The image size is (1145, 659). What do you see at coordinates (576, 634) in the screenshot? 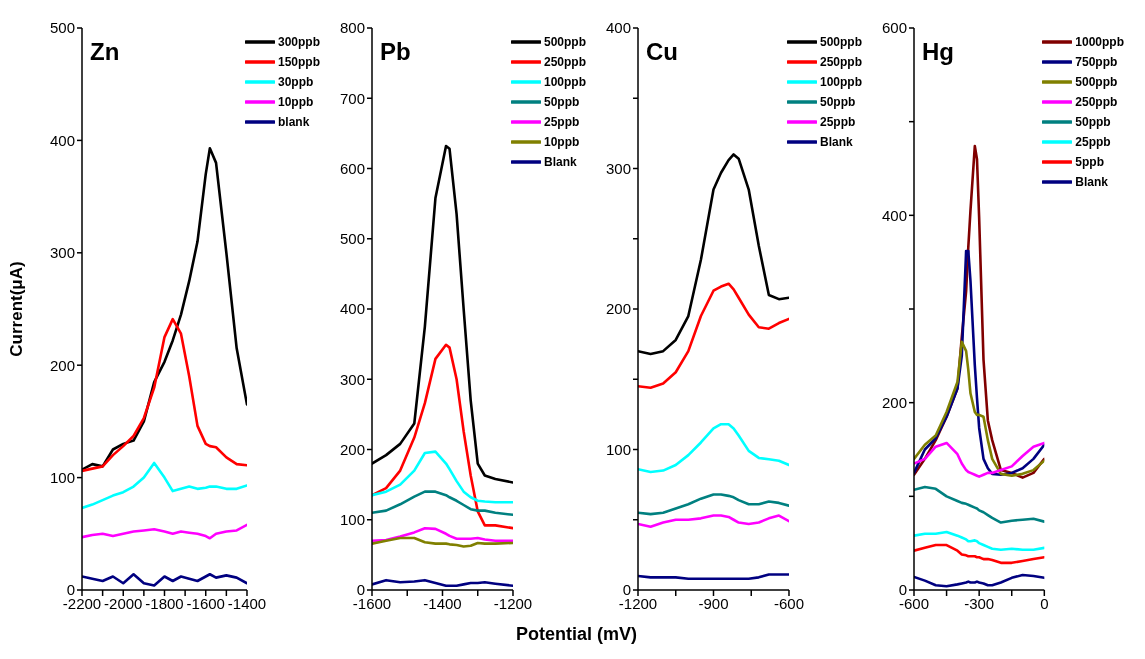
I see `x-axis-title: Potential (mV)` at bounding box center [576, 634].